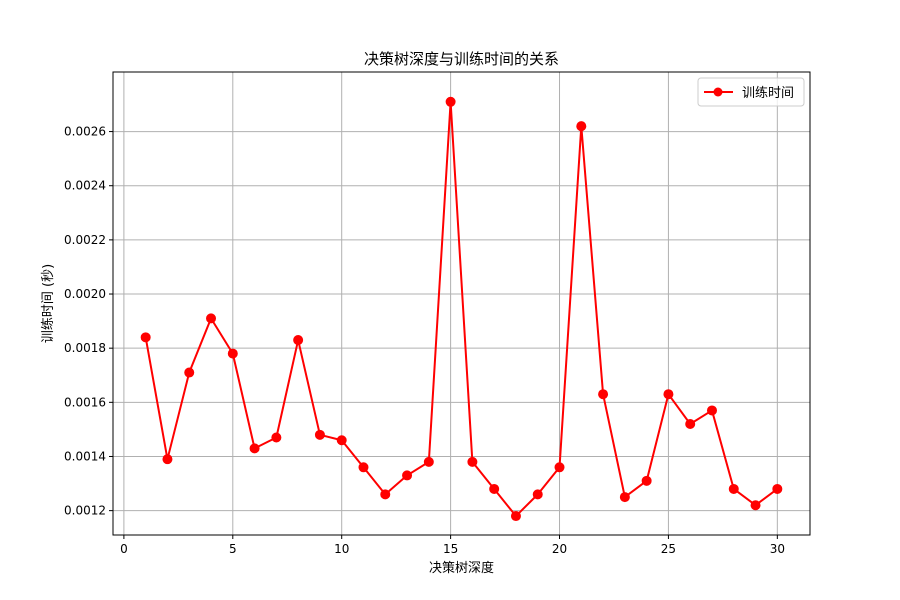  Describe the element at coordinates (85, 186) in the screenshot. I see `y-tick-label: 0.0024` at that location.